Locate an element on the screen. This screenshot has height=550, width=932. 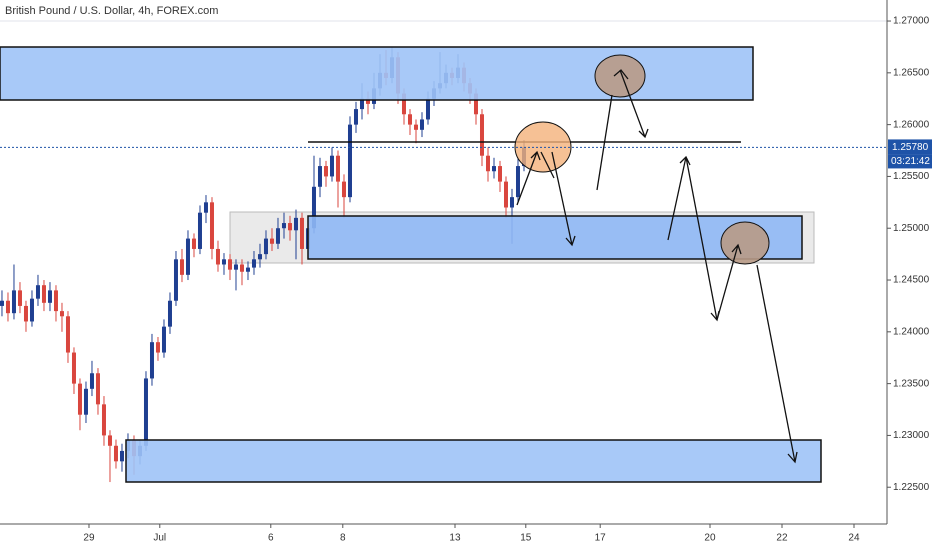
countdown: 03:21:42 is located at coordinates (910, 161).